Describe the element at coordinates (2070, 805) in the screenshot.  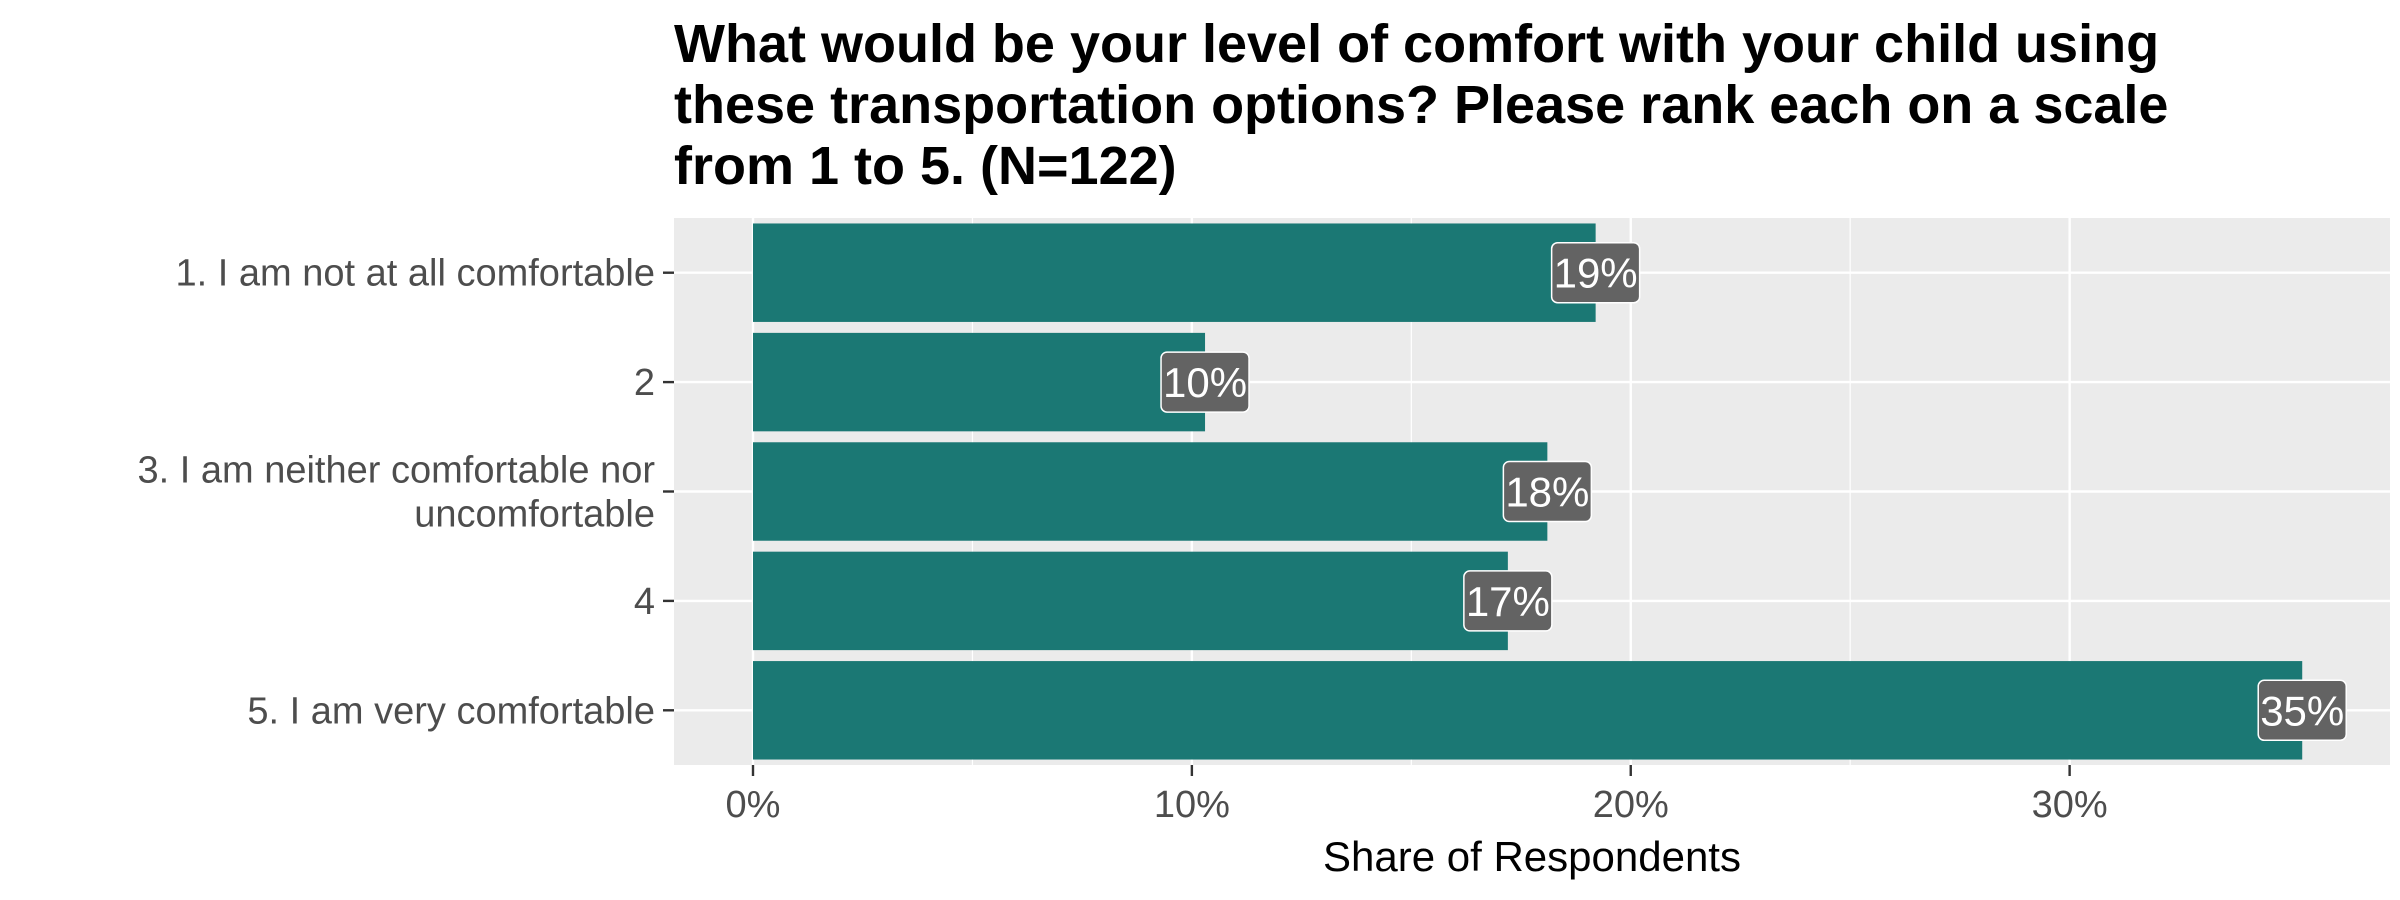
I see `x-tick-label: 30%` at that location.